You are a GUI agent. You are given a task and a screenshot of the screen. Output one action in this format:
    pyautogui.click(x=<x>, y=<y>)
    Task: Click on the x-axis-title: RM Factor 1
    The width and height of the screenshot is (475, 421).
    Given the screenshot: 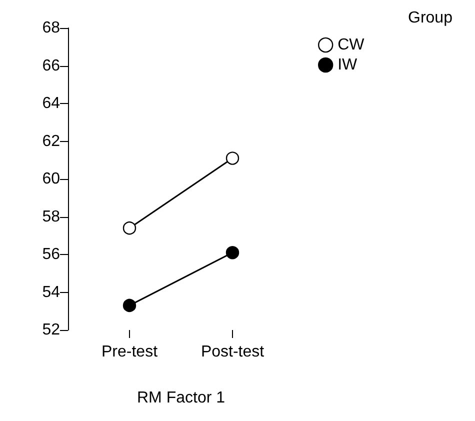 What is the action you would take?
    pyautogui.click(x=181, y=398)
    